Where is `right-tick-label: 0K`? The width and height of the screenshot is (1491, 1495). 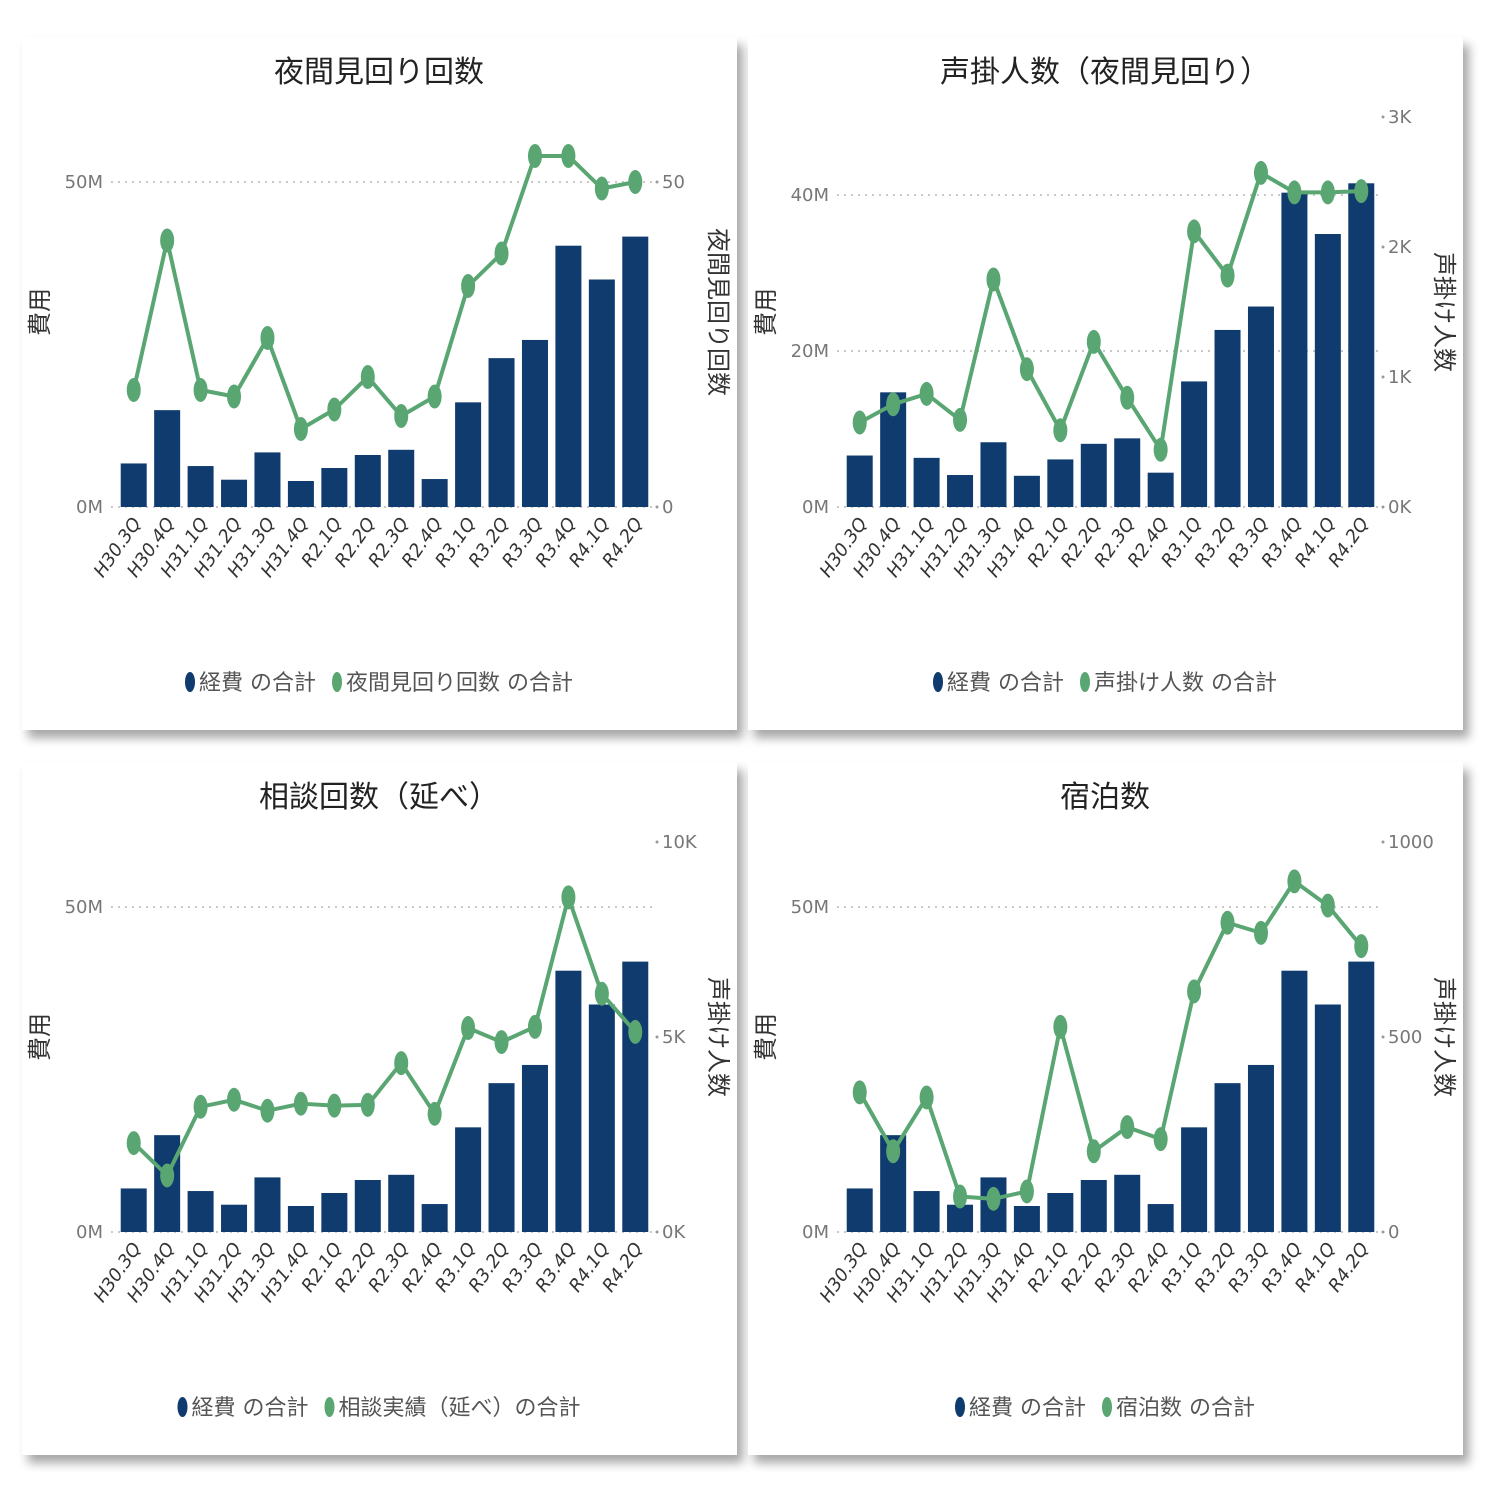
right-tick-label: 0K is located at coordinates (1400, 507).